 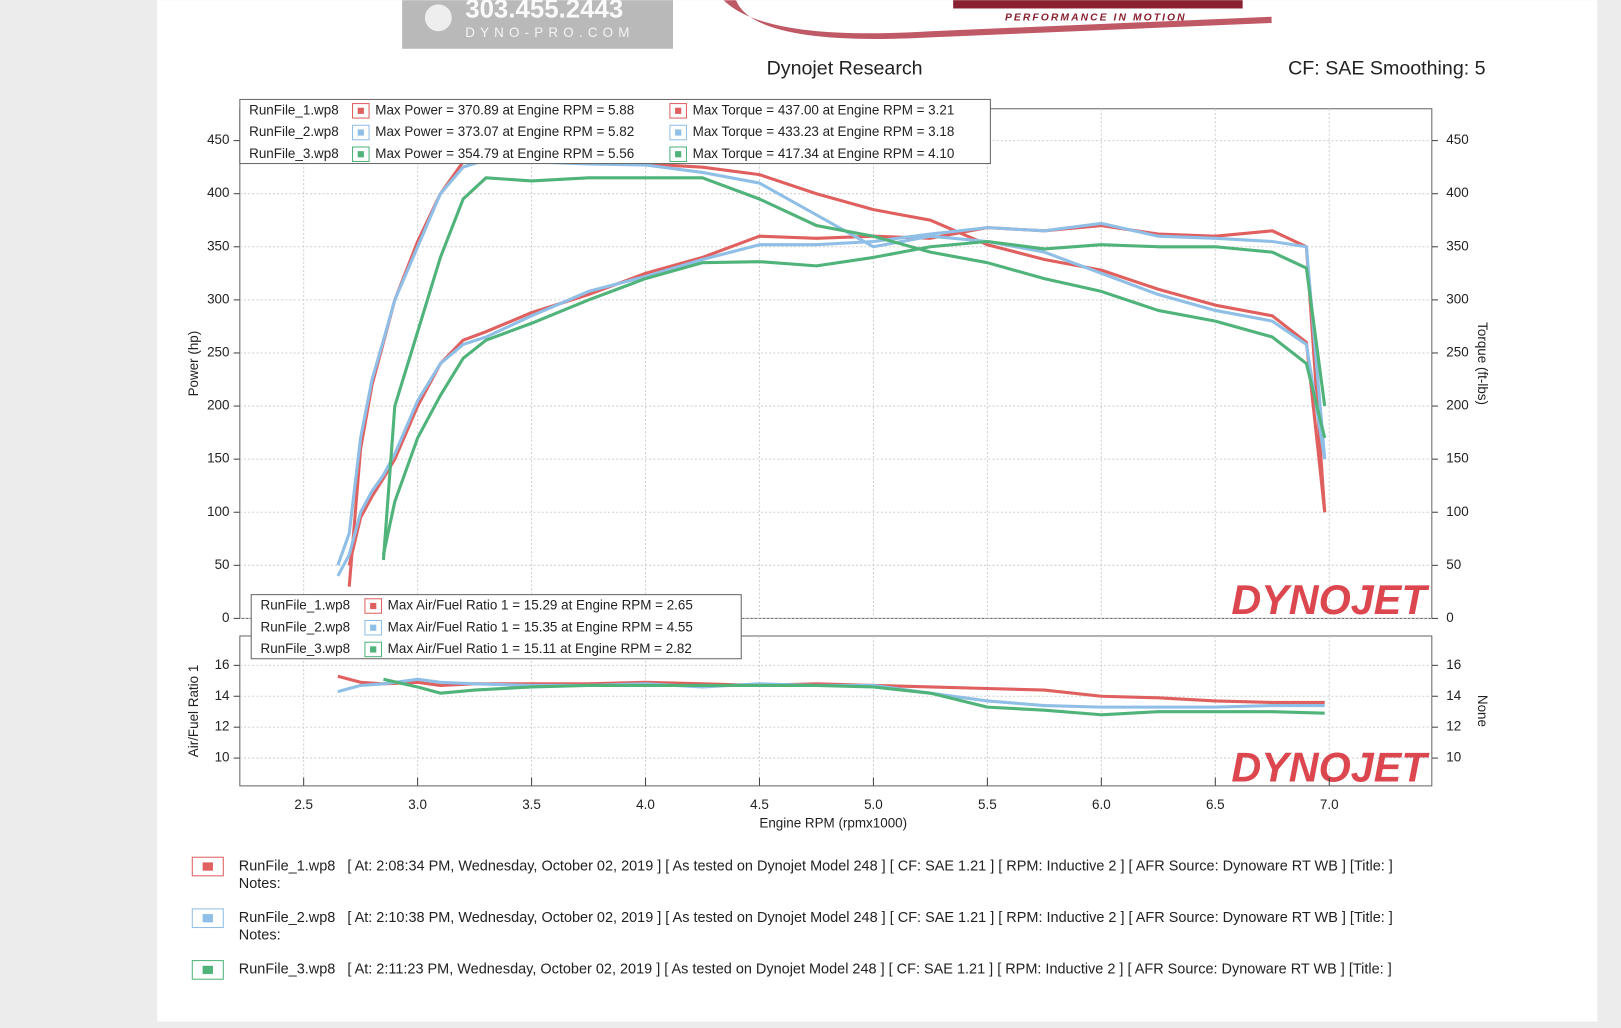 What do you see at coordinates (218, 511) in the screenshot?
I see `y-tick-label: 100` at bounding box center [218, 511].